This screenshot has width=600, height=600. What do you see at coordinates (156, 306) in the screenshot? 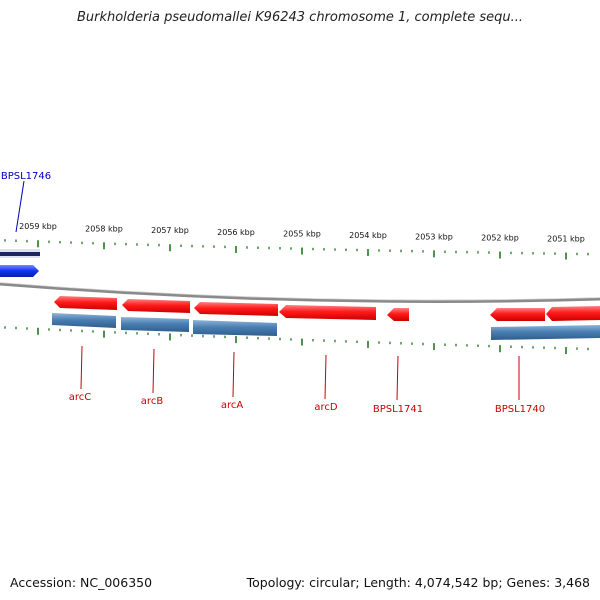
I see `gene-arcb-arrow` at bounding box center [156, 306].